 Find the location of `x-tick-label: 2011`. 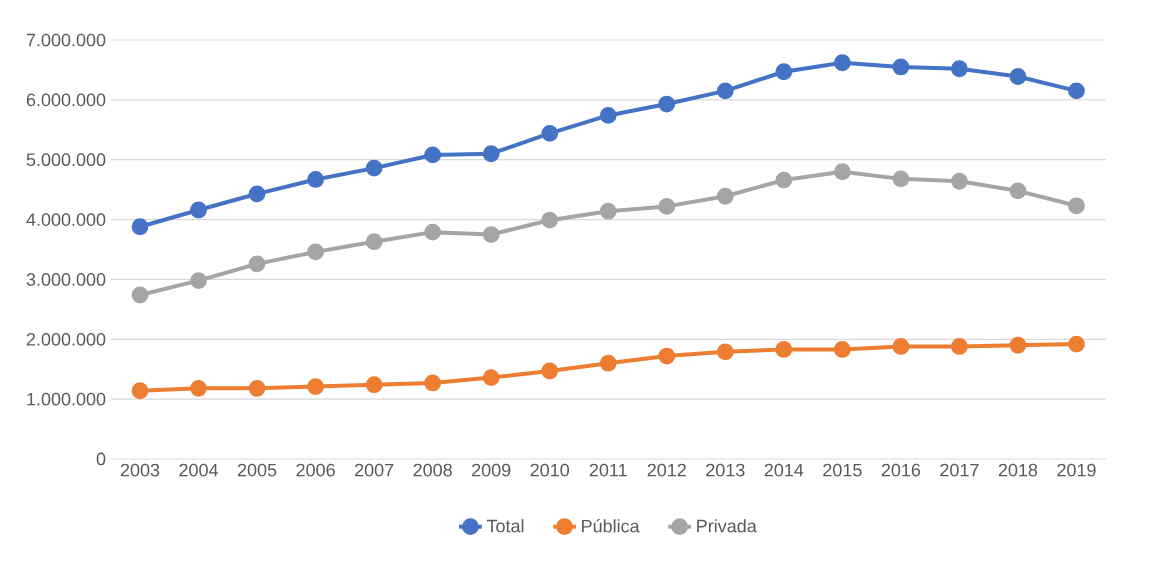

x-tick-label: 2011 is located at coordinates (608, 470).